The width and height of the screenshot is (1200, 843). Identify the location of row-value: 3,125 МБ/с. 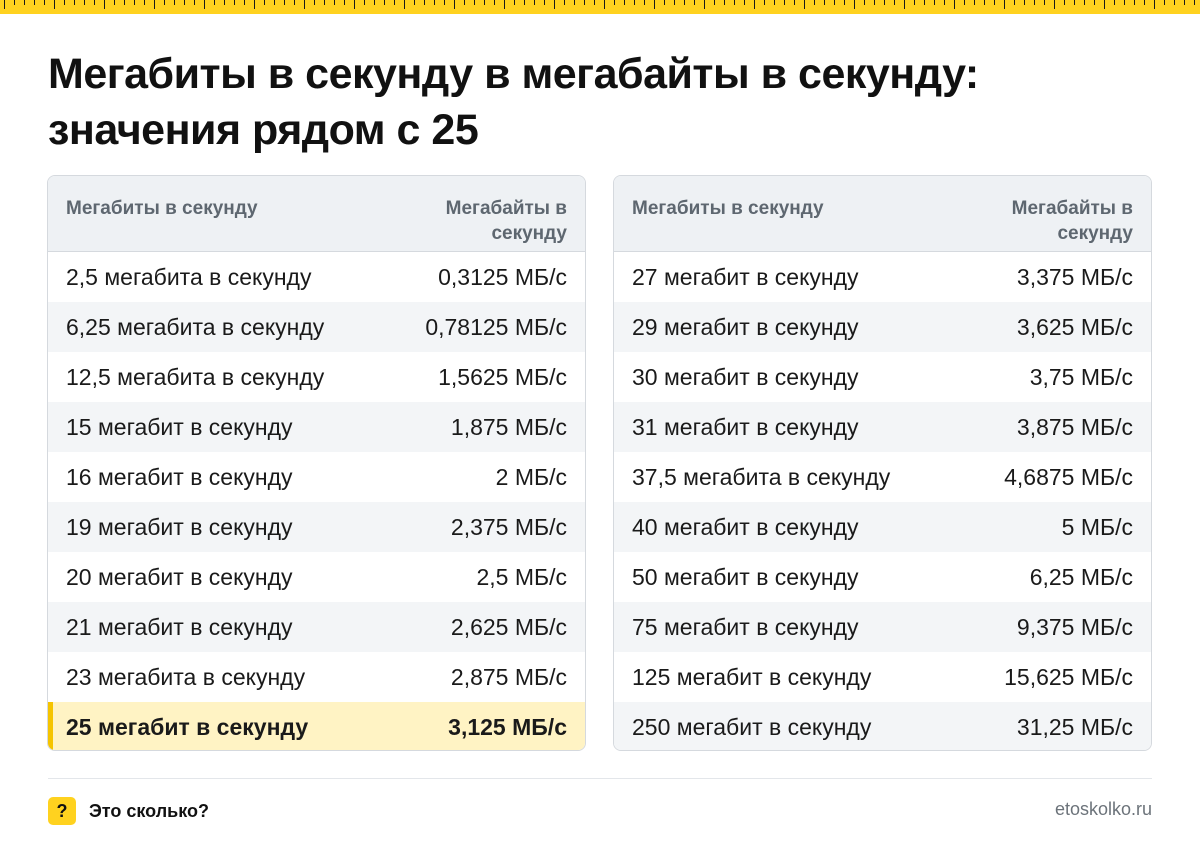
(507, 726).